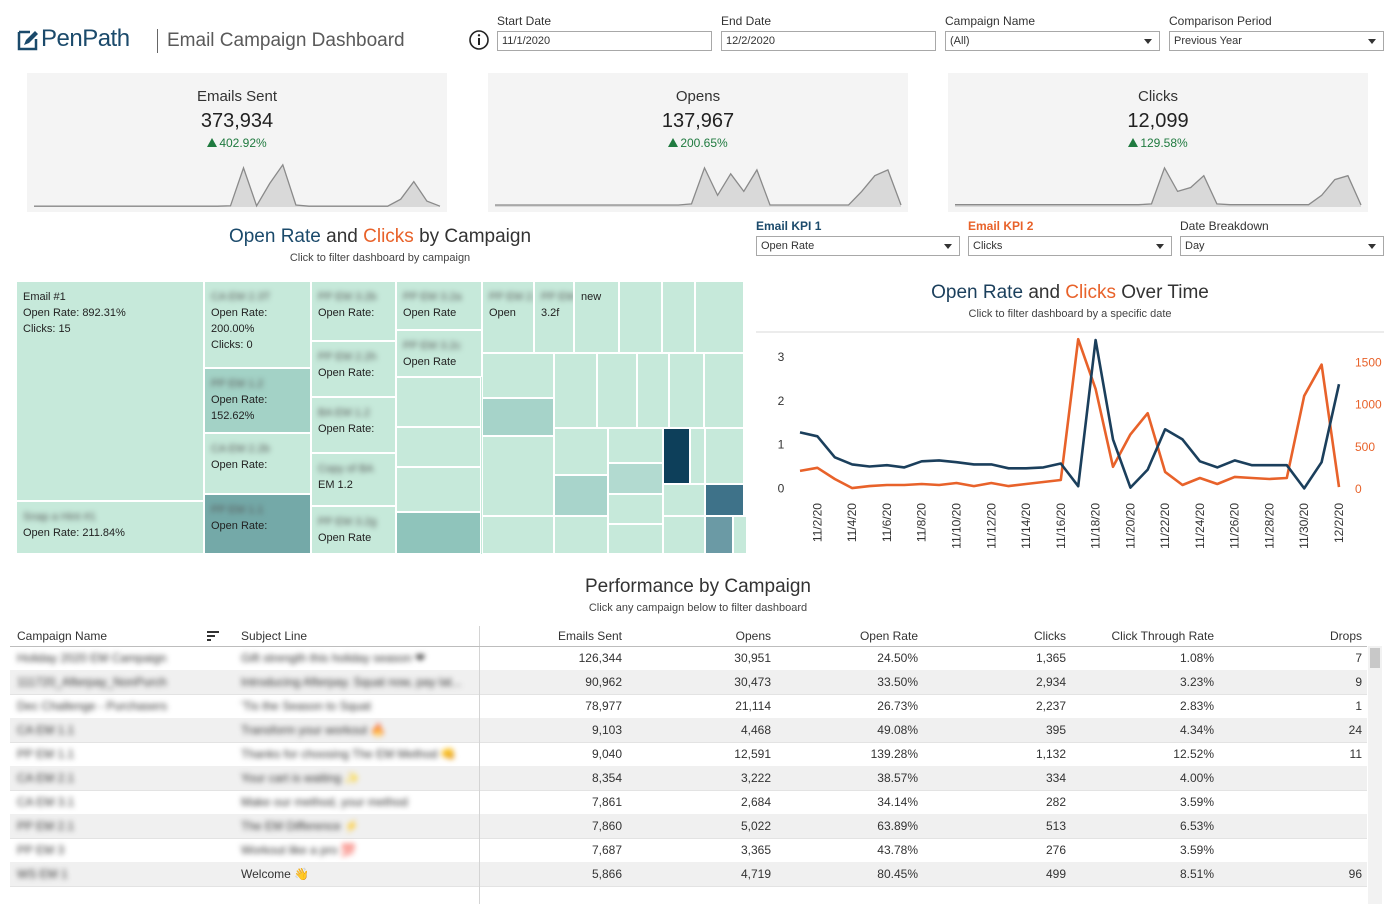 This screenshot has width=1396, height=904. I want to click on table-cell: Make our method, your method, so click(324, 802).